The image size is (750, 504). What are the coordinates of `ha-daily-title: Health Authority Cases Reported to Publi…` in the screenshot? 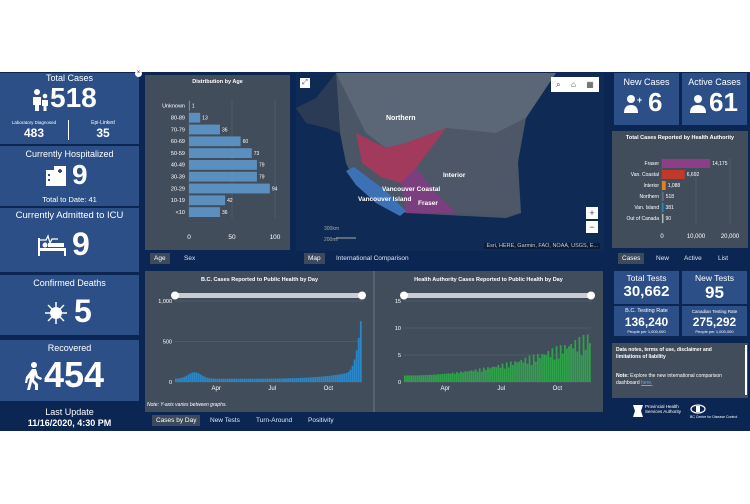 It's located at (488, 280).